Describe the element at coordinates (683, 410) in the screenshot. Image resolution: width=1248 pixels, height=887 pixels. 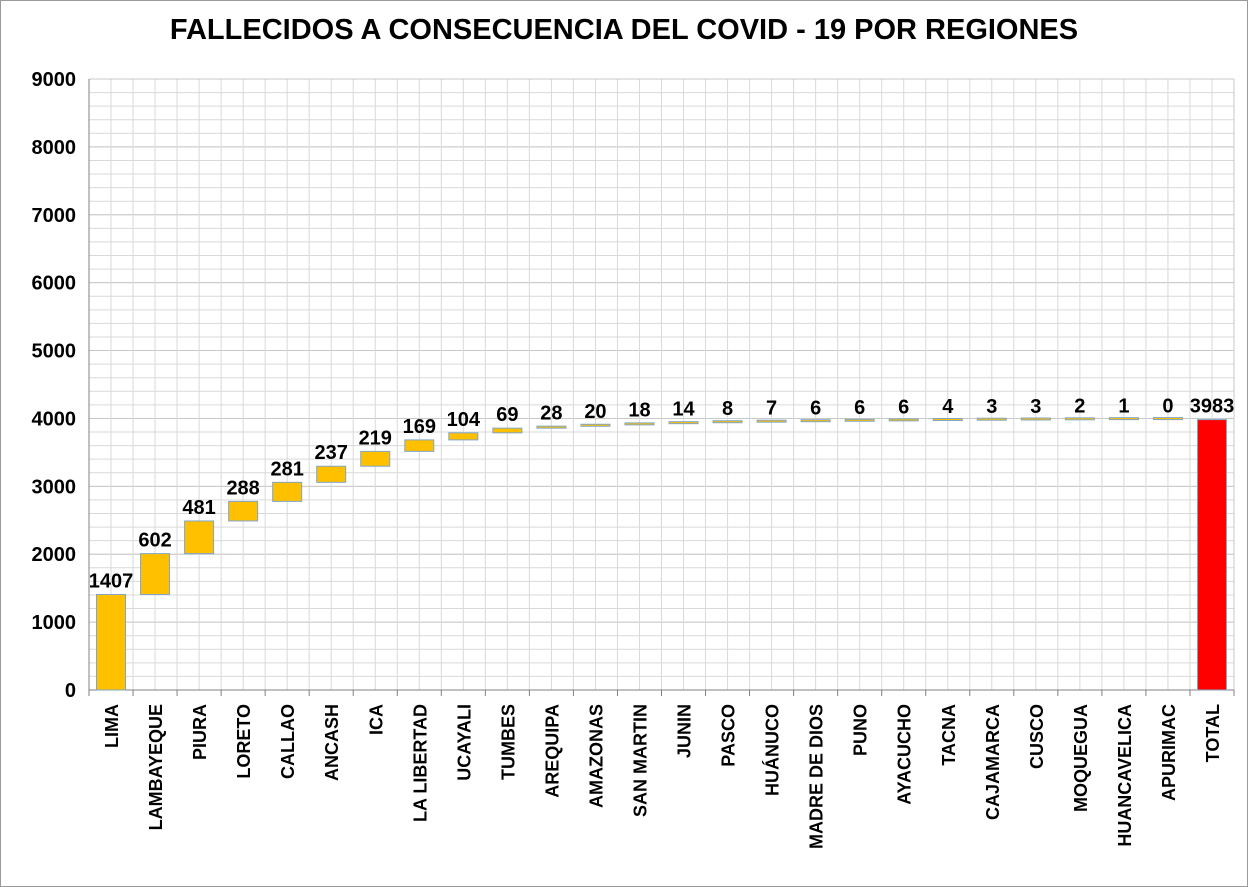
I see `data-label: 14` at that location.